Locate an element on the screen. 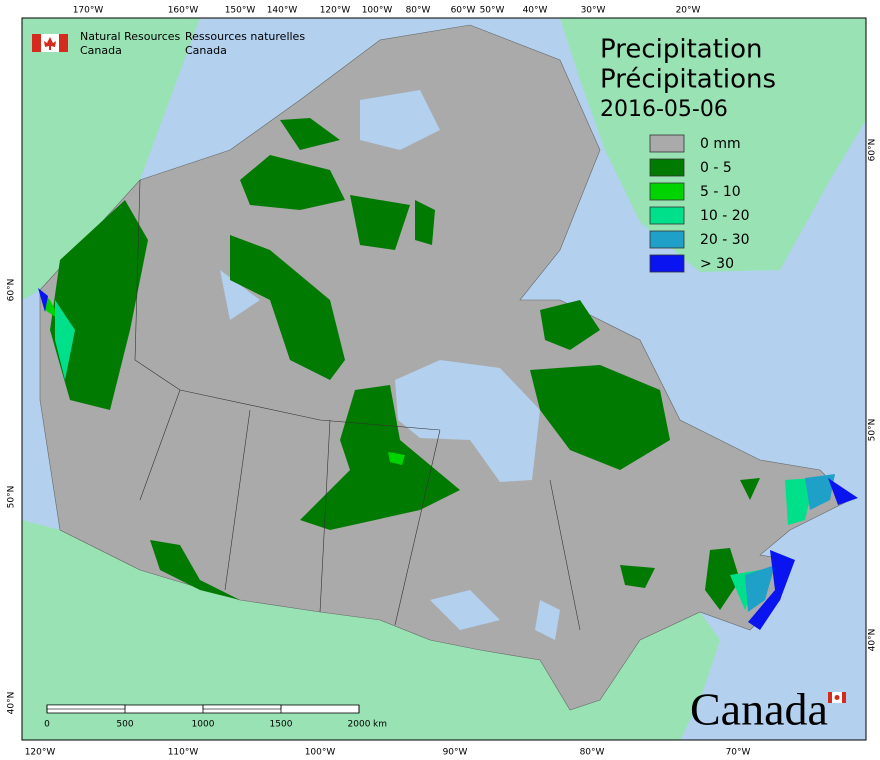 Image resolution: width=880 pixels, height=760 pixels. alaska is located at coordinates (111, 159).